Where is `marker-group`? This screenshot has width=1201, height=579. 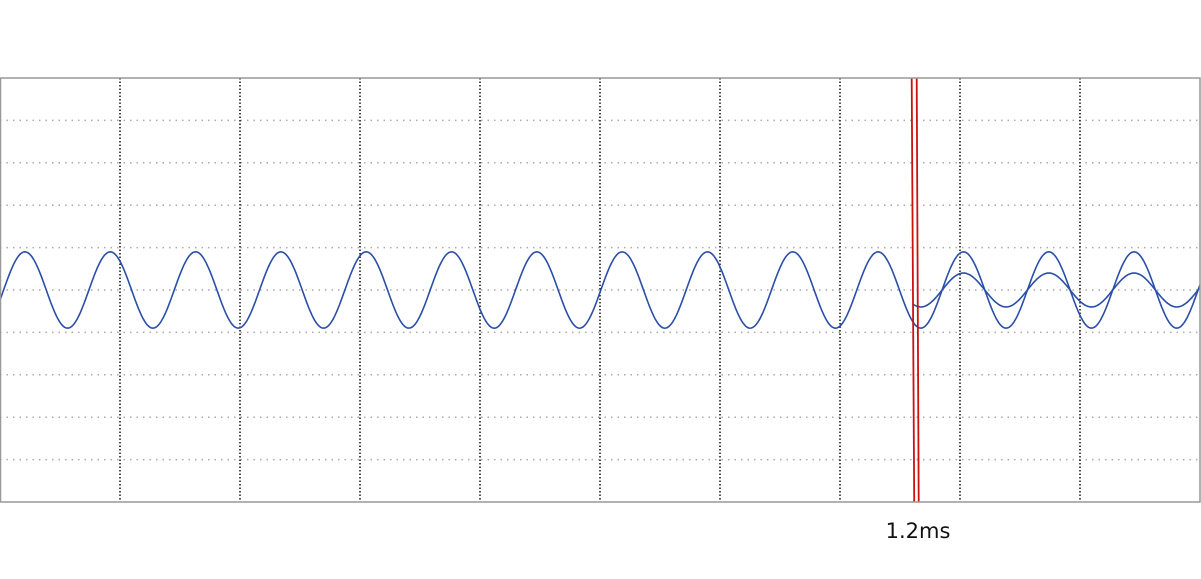
marker-group is located at coordinates (915, 290).